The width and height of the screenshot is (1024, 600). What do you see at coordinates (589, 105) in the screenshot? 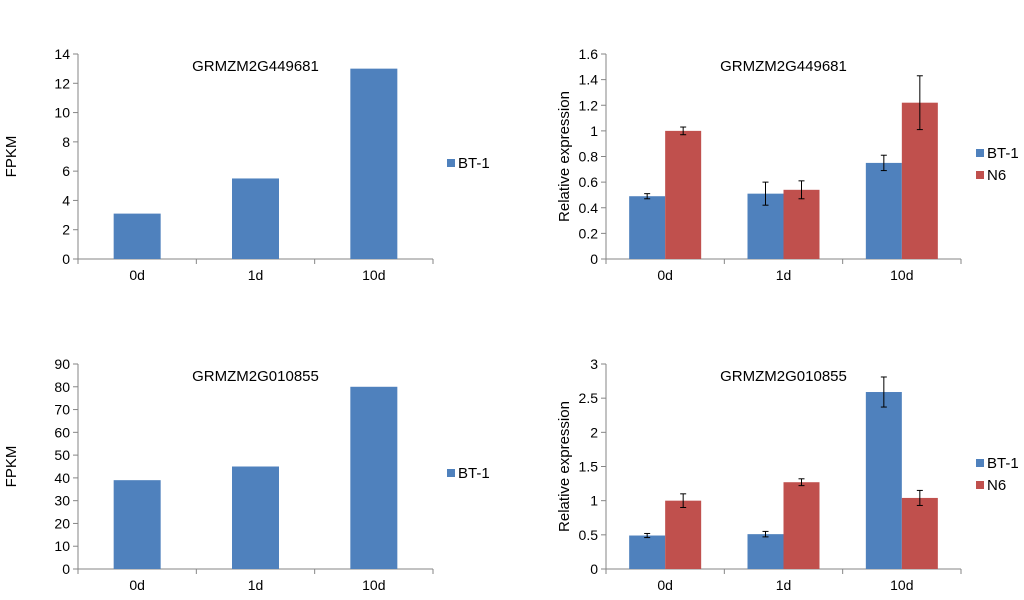
I see `y-tick-label: 1.2` at bounding box center [589, 105].